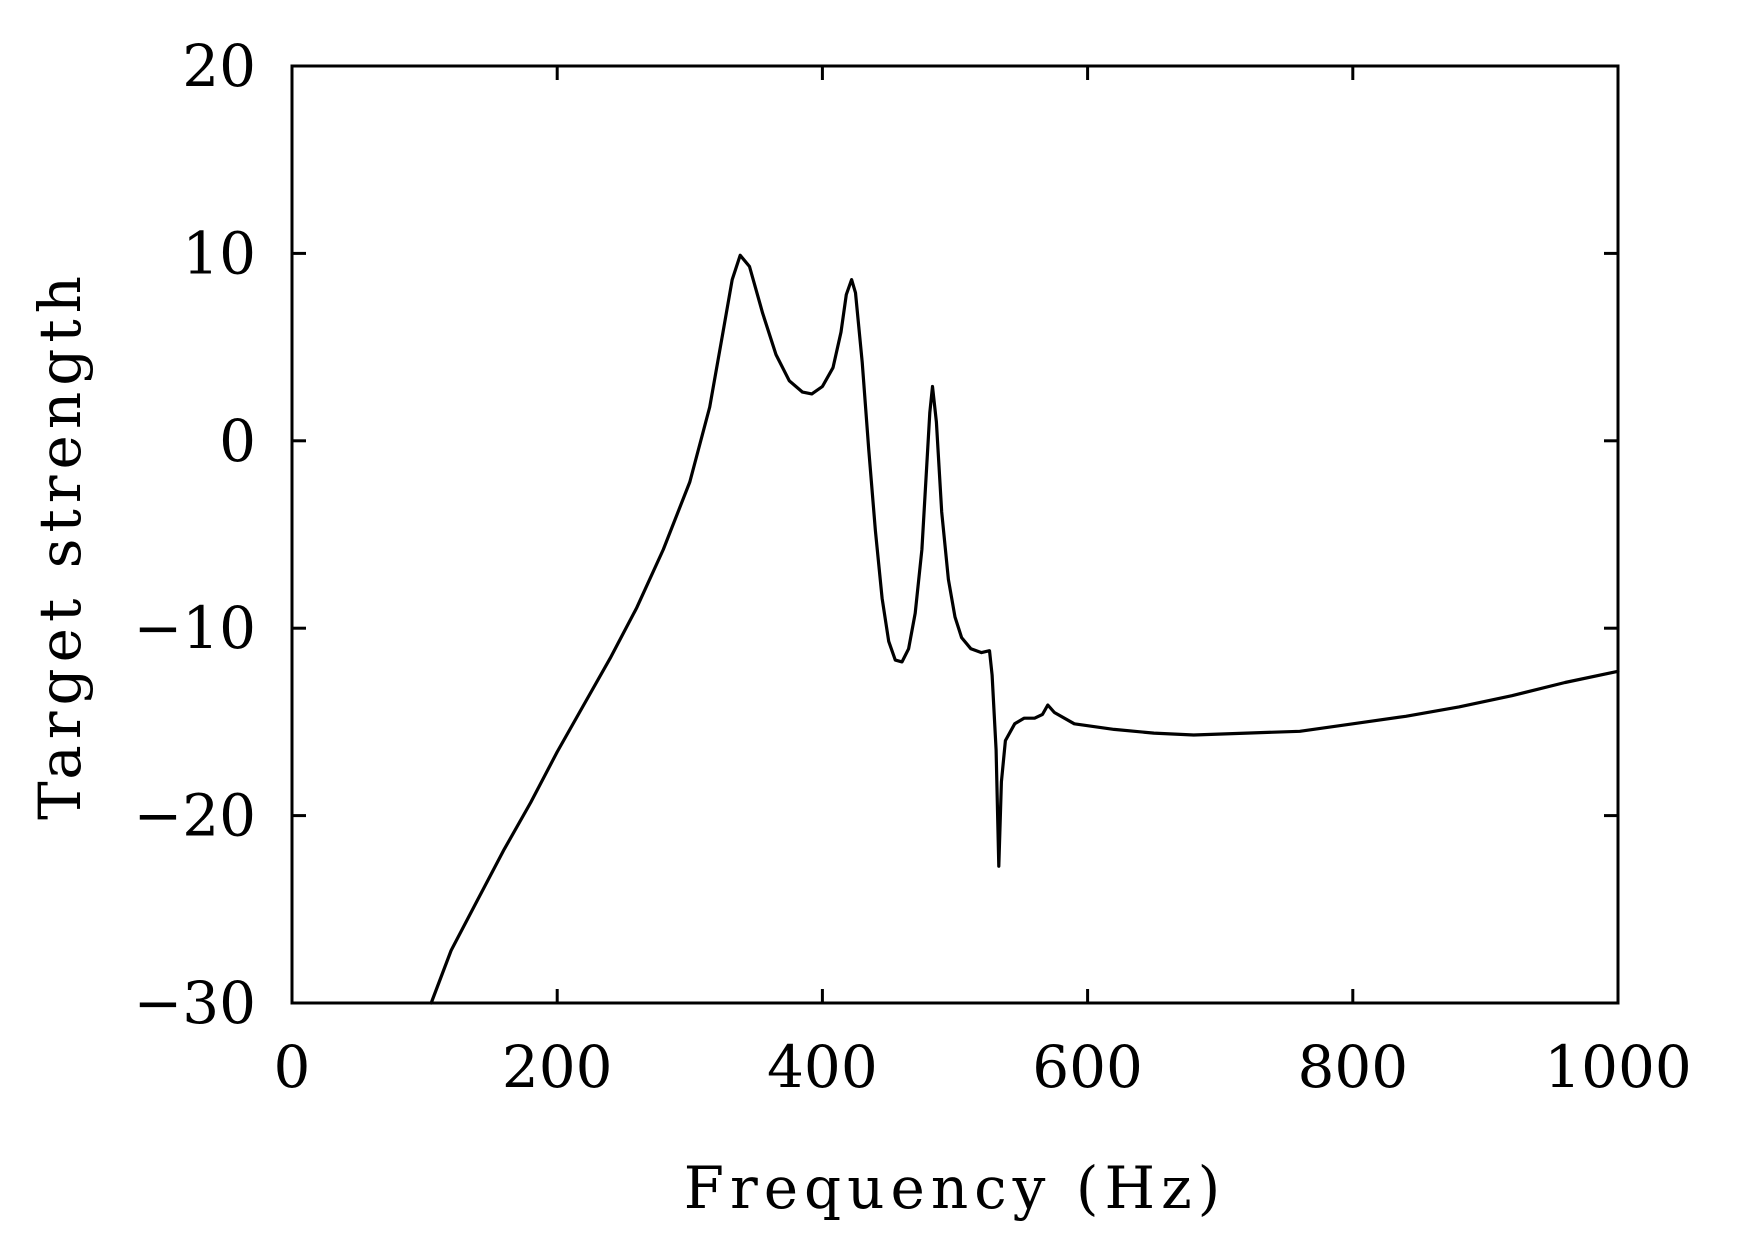 This screenshot has height=1238, width=1737. What do you see at coordinates (292, 1067) in the screenshot?
I see `x-tick-label: 0` at bounding box center [292, 1067].